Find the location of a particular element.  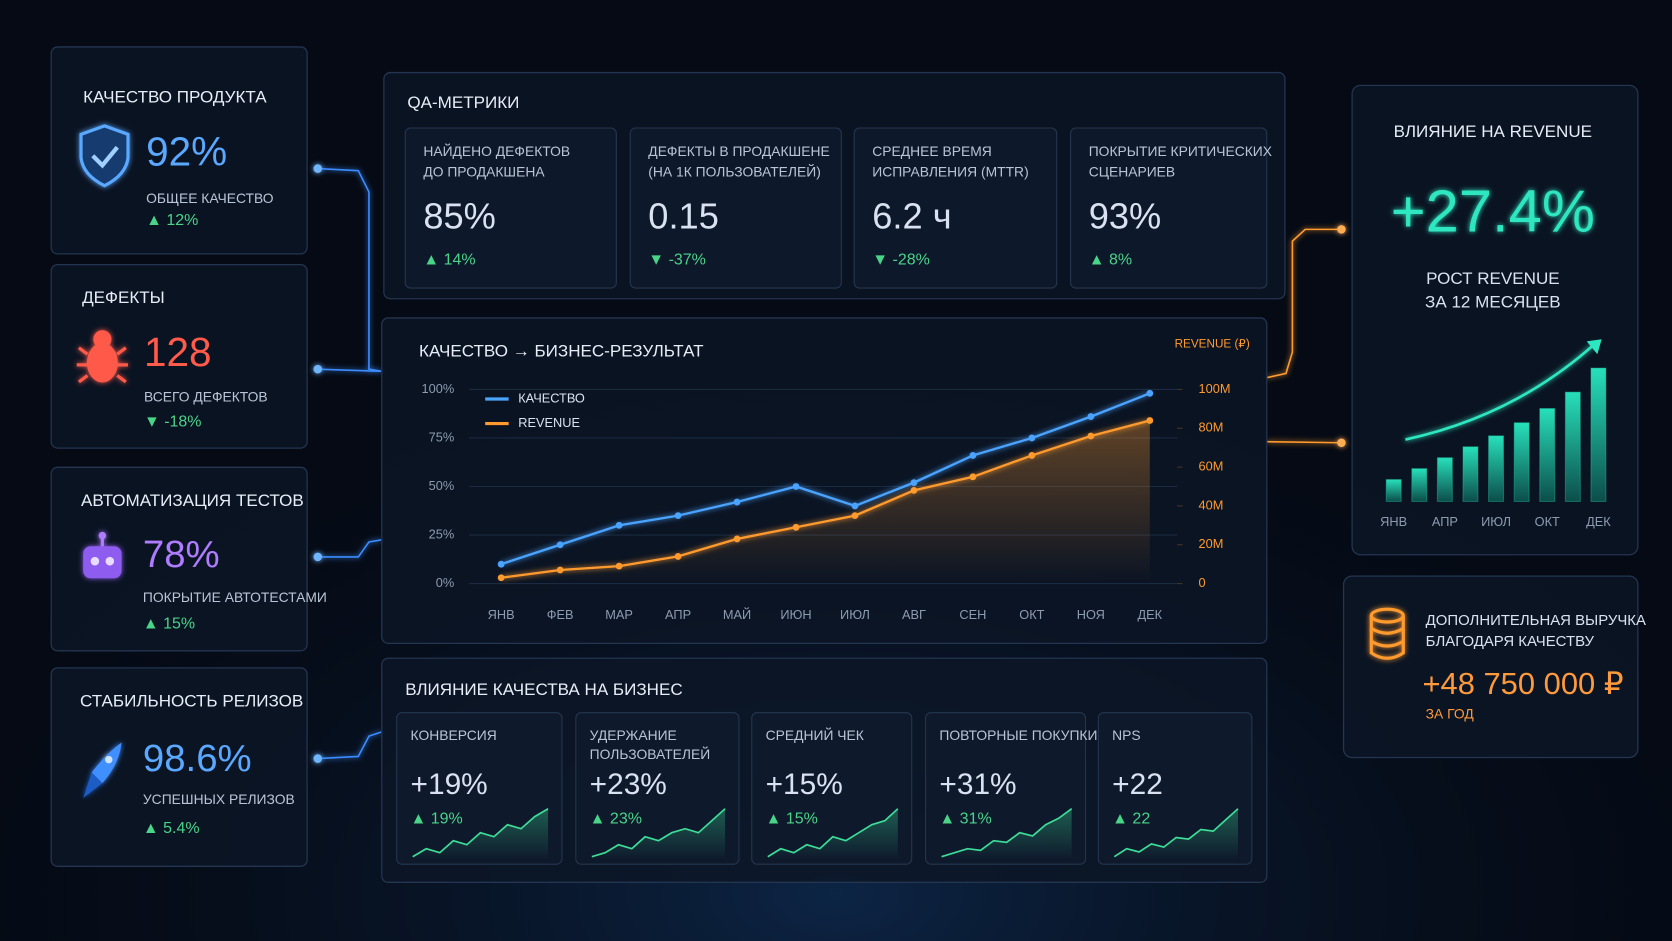

panel-title: ВЛИЯНИЕ НА REVENUE is located at coordinates (1493, 131).